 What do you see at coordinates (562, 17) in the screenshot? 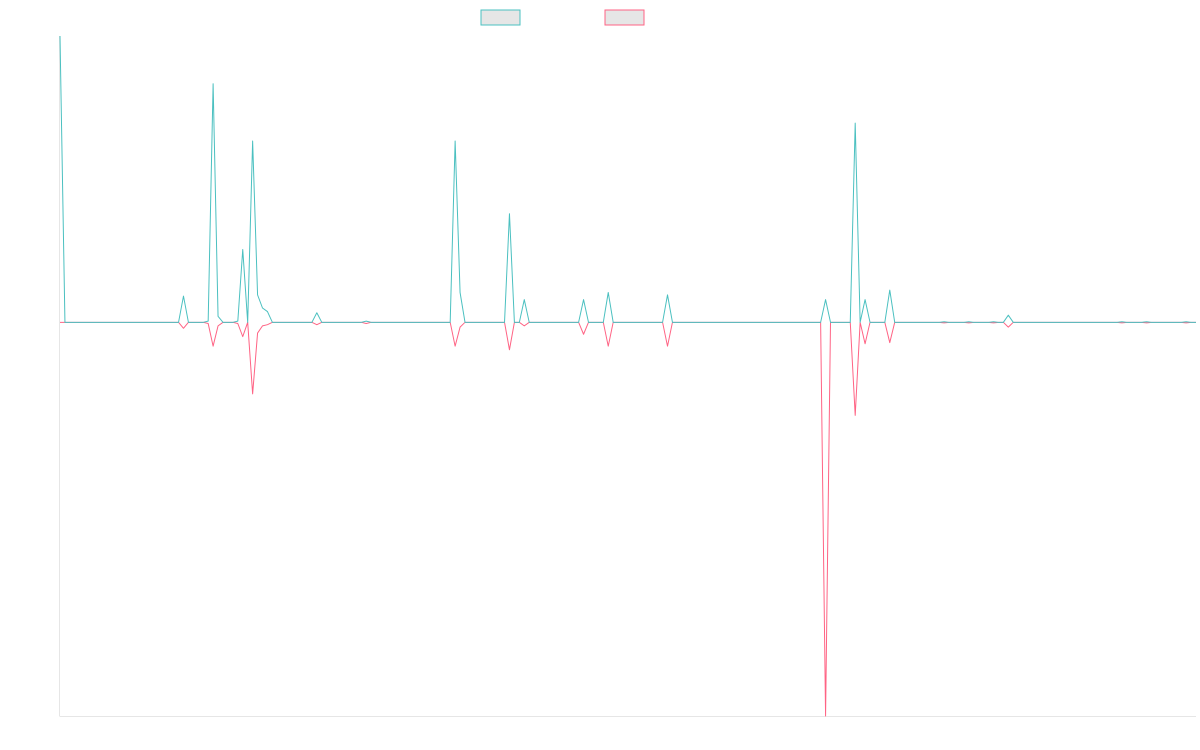
I see `legend` at bounding box center [562, 17].